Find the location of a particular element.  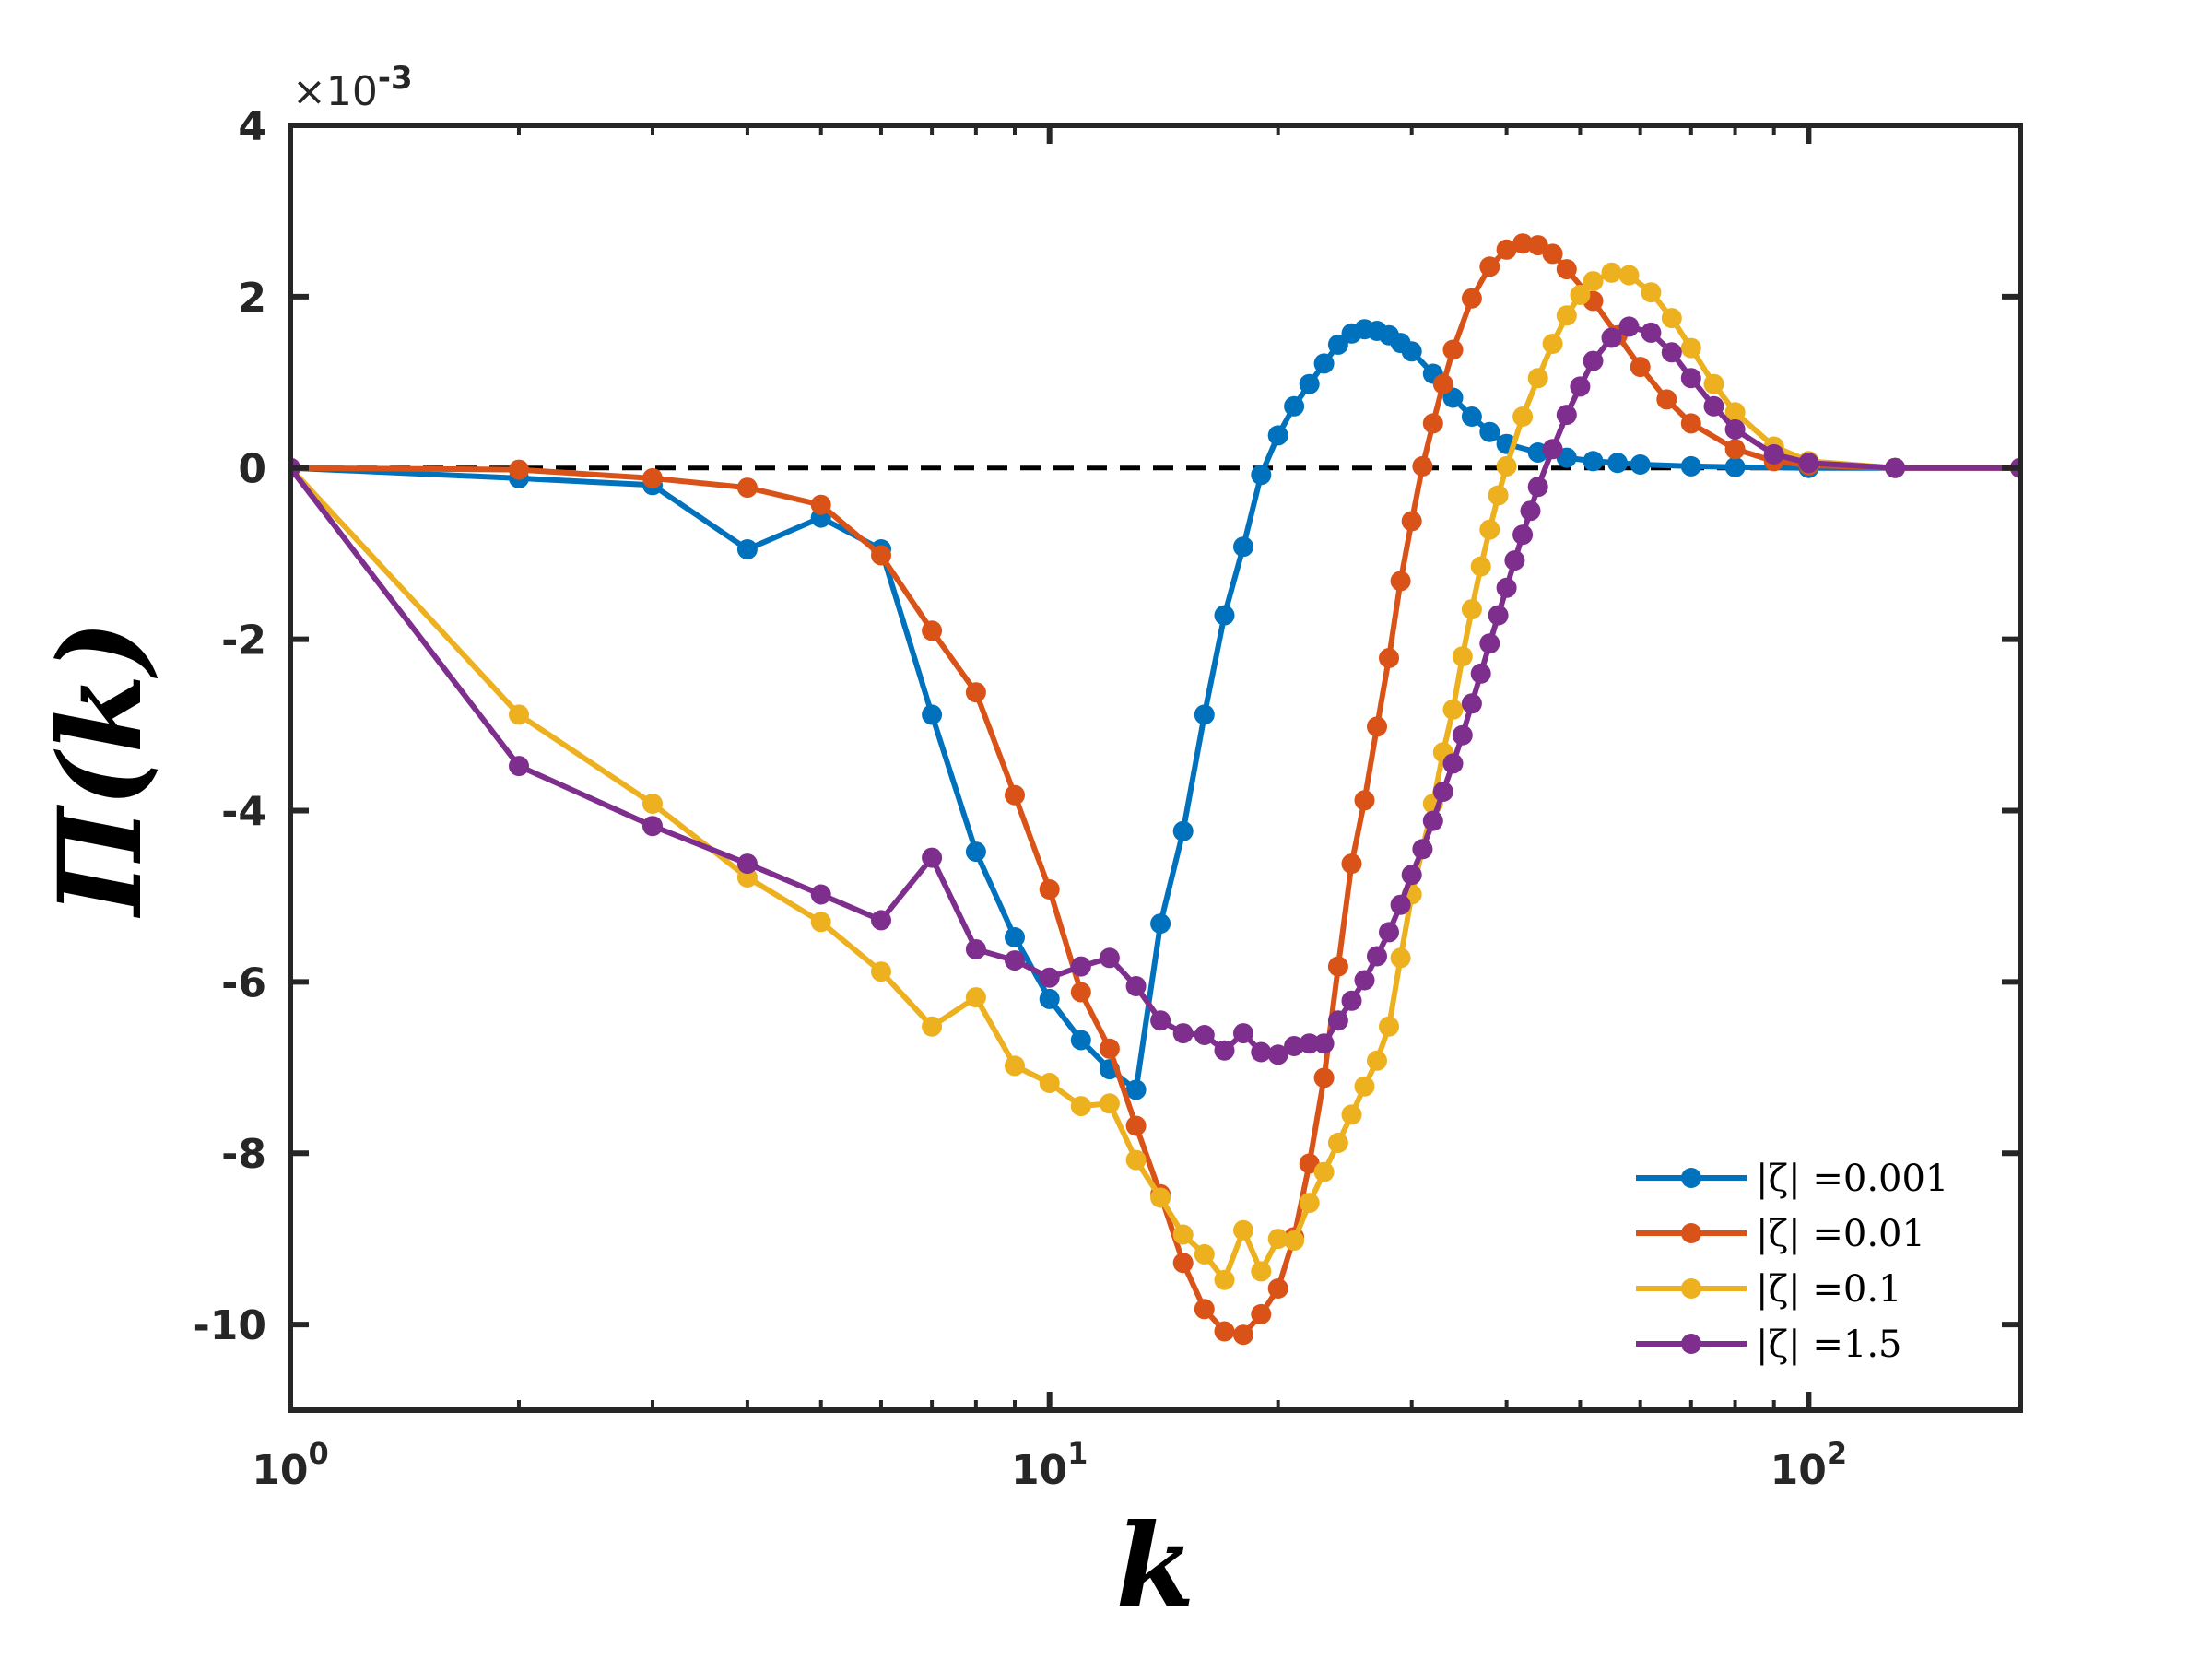

x-tick-label-exponent: 0 is located at coordinates (318, 1453).